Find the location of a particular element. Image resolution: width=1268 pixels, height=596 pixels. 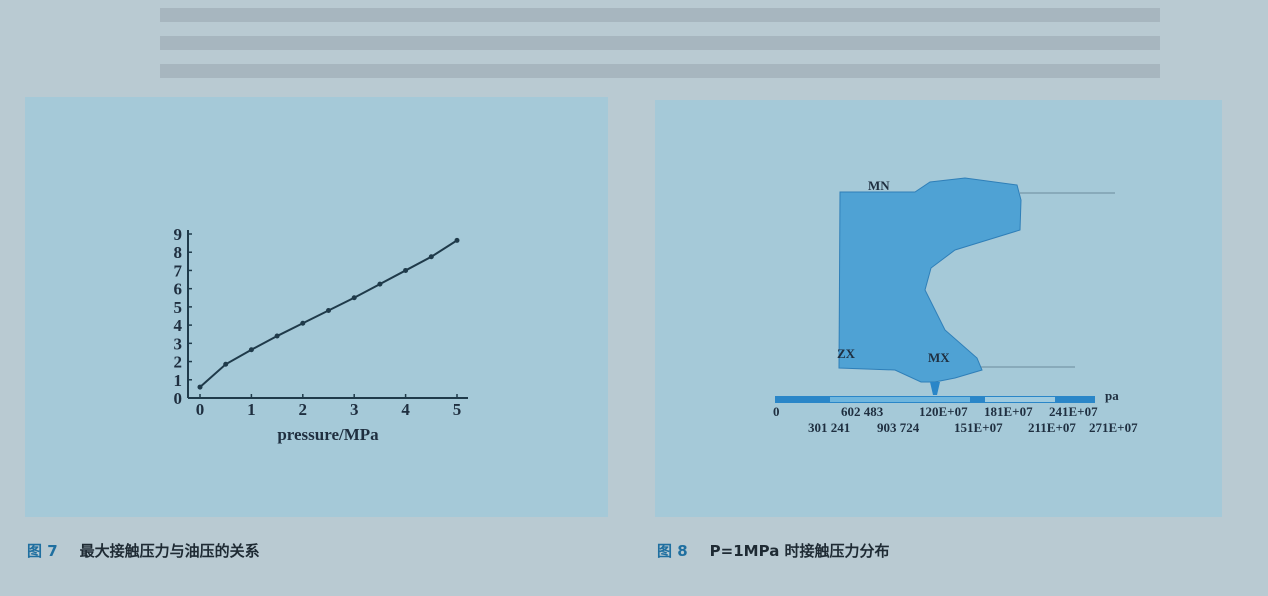

x-tick-label: 5 is located at coordinates (457, 409).